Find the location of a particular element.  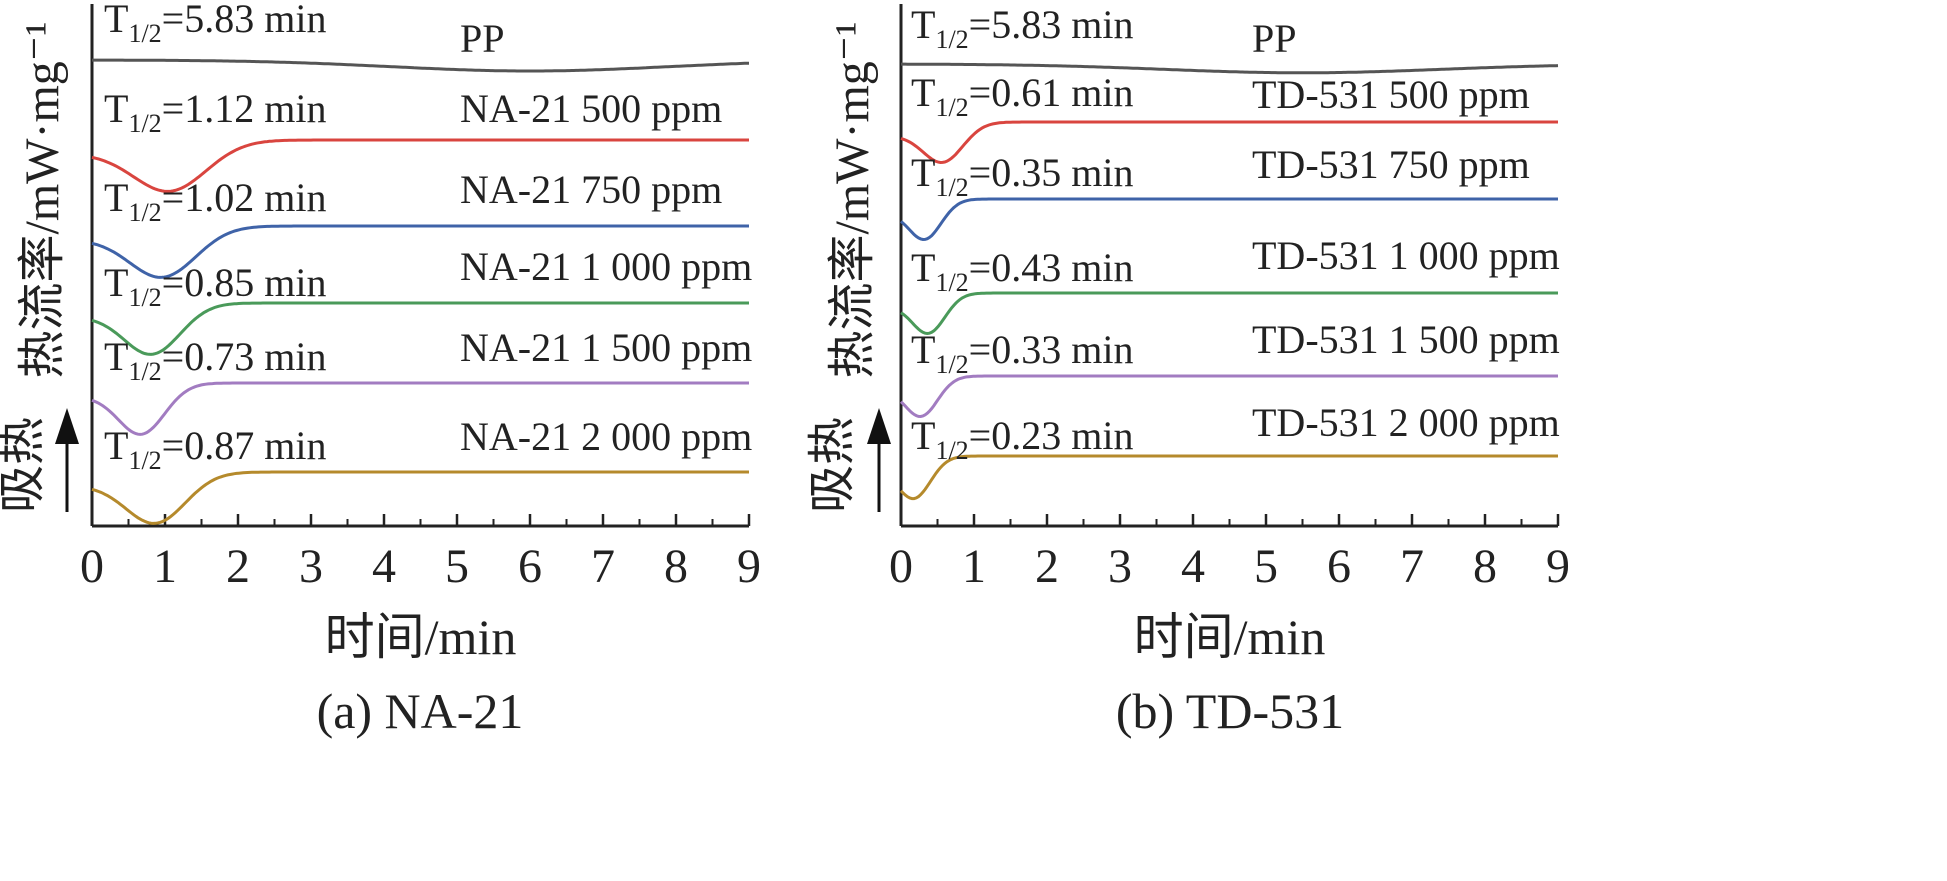

series-name-label: TD-531 1 500 ppm is located at coordinates (1406, 339).